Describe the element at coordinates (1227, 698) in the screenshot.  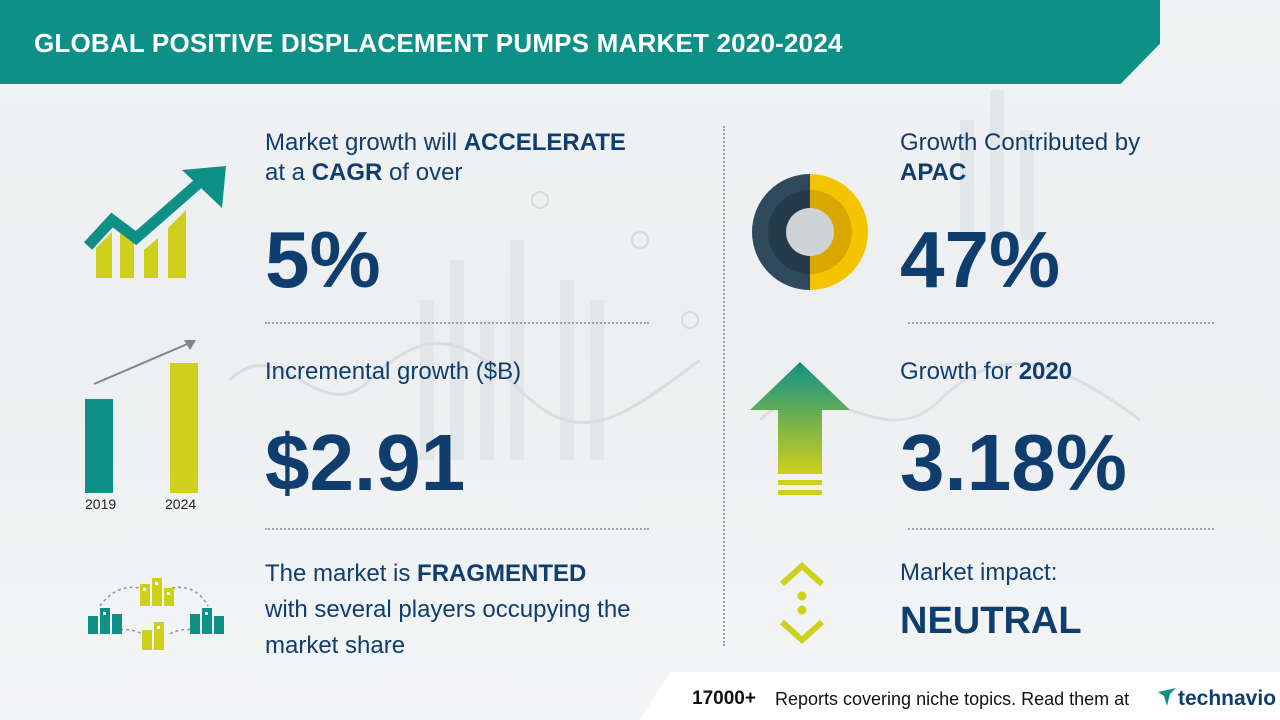
I see `brand-link: technavio` at that location.